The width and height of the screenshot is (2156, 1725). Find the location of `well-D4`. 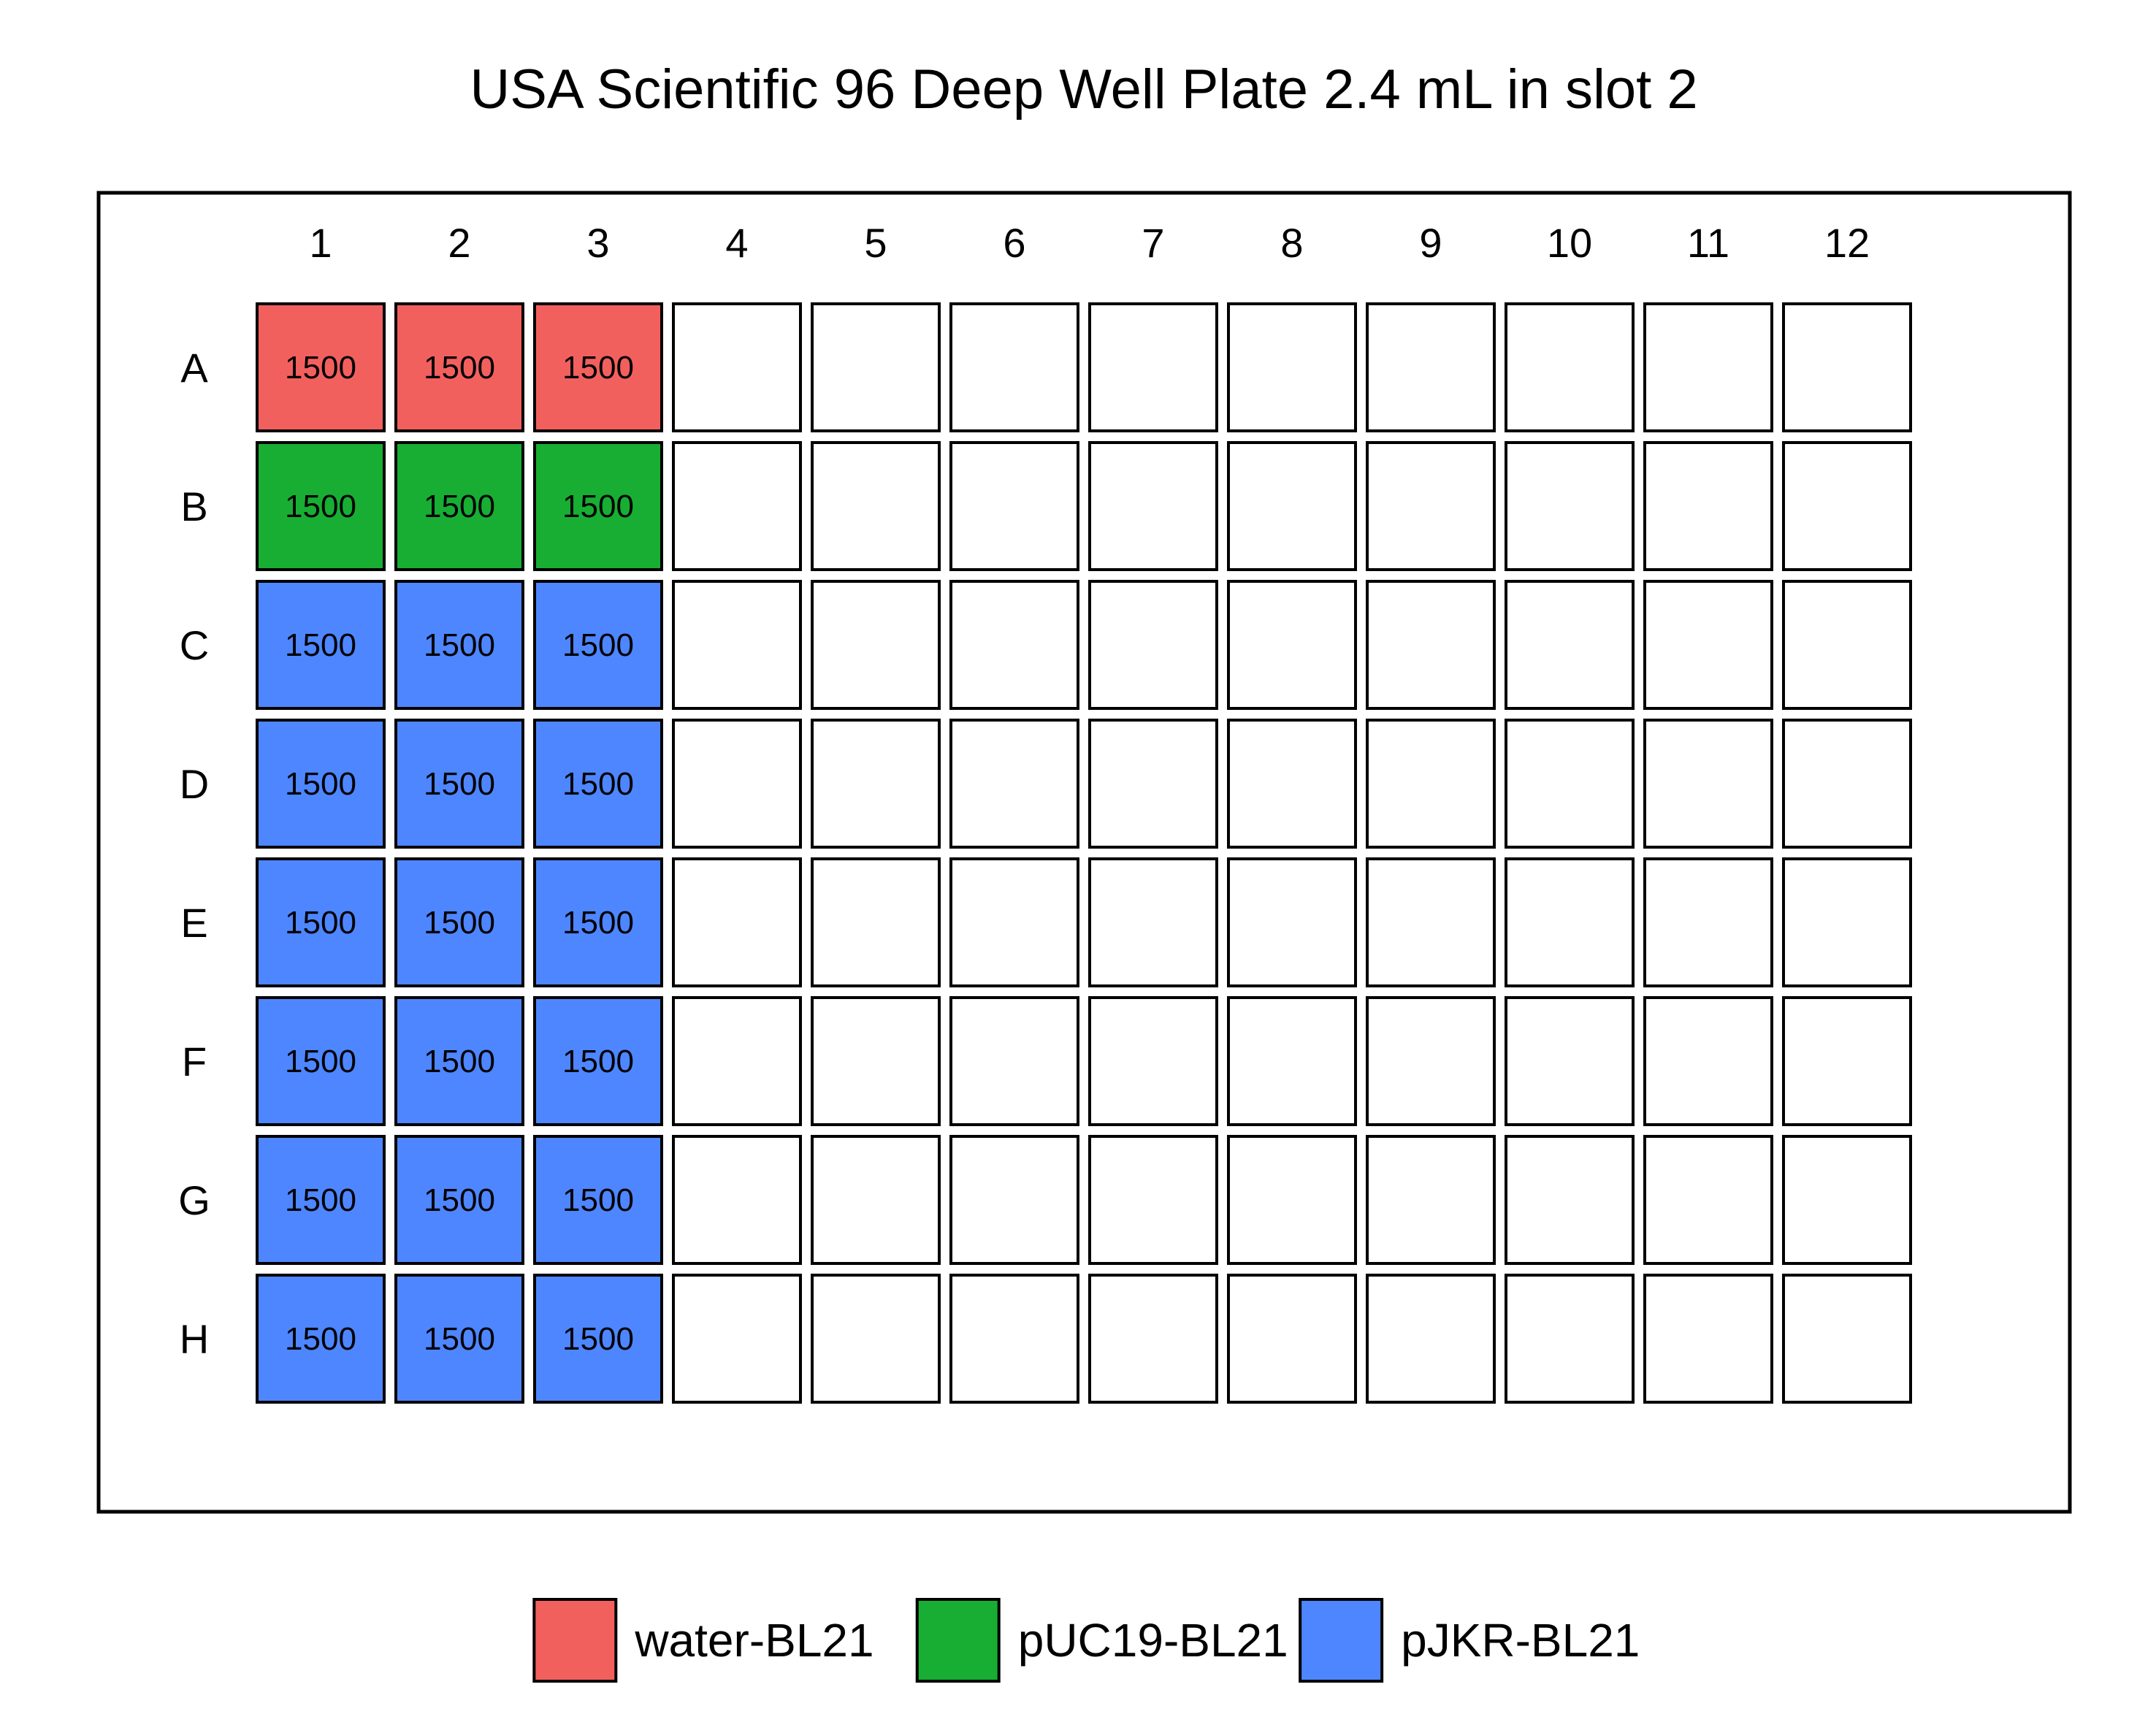

well-D4 is located at coordinates (737, 784).